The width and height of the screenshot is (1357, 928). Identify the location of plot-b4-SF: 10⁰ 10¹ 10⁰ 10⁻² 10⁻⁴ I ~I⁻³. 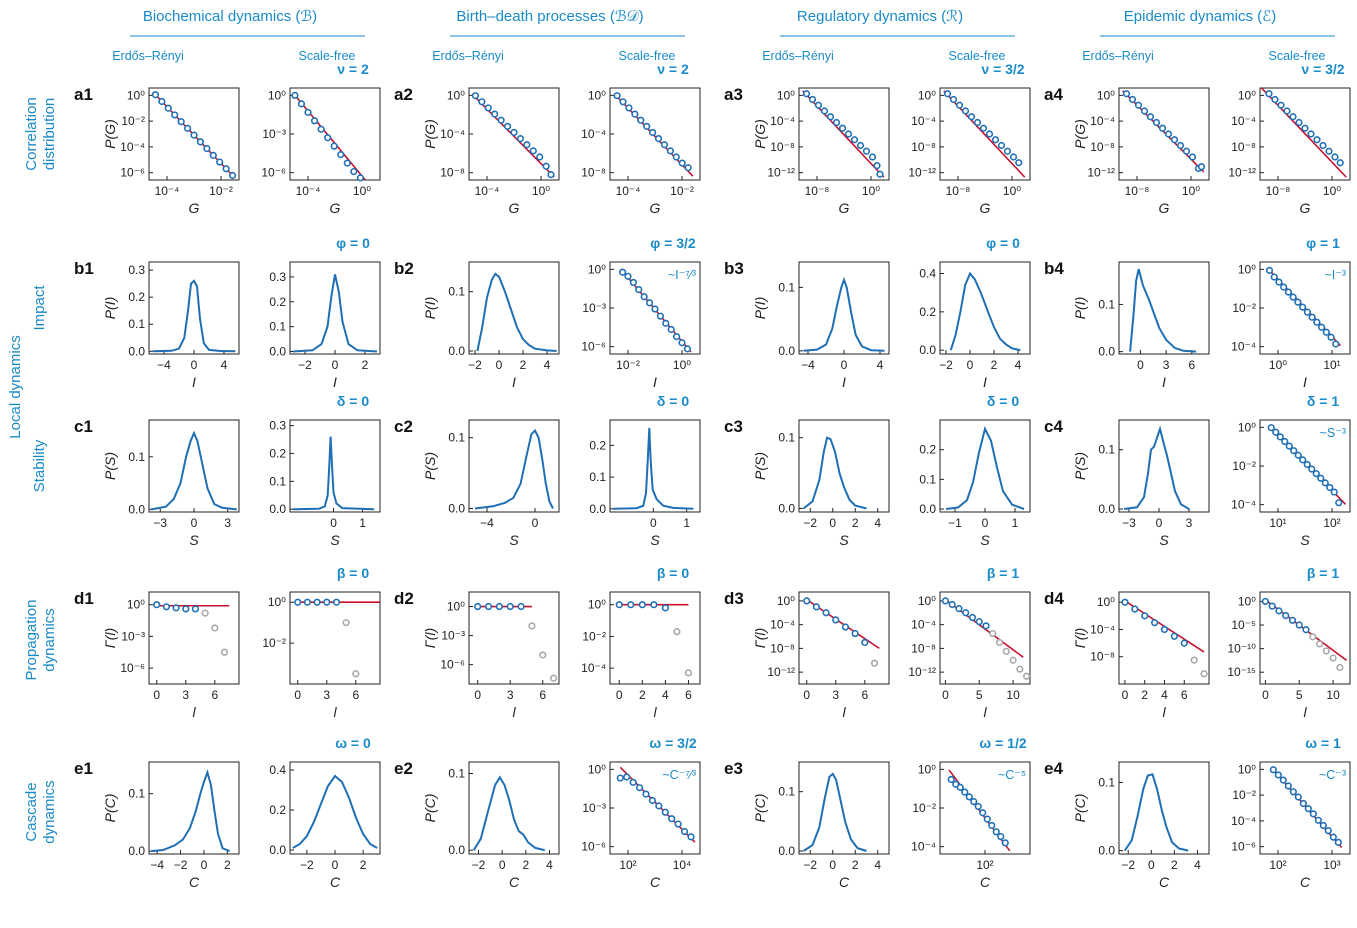
(1291, 325).